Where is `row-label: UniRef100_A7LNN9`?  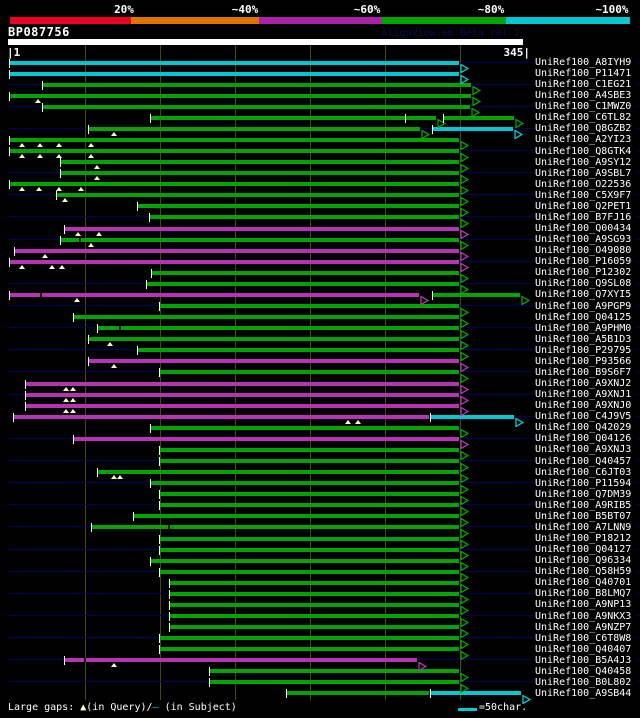
row-label: UniRef100_A7LNN9 is located at coordinates (585, 527).